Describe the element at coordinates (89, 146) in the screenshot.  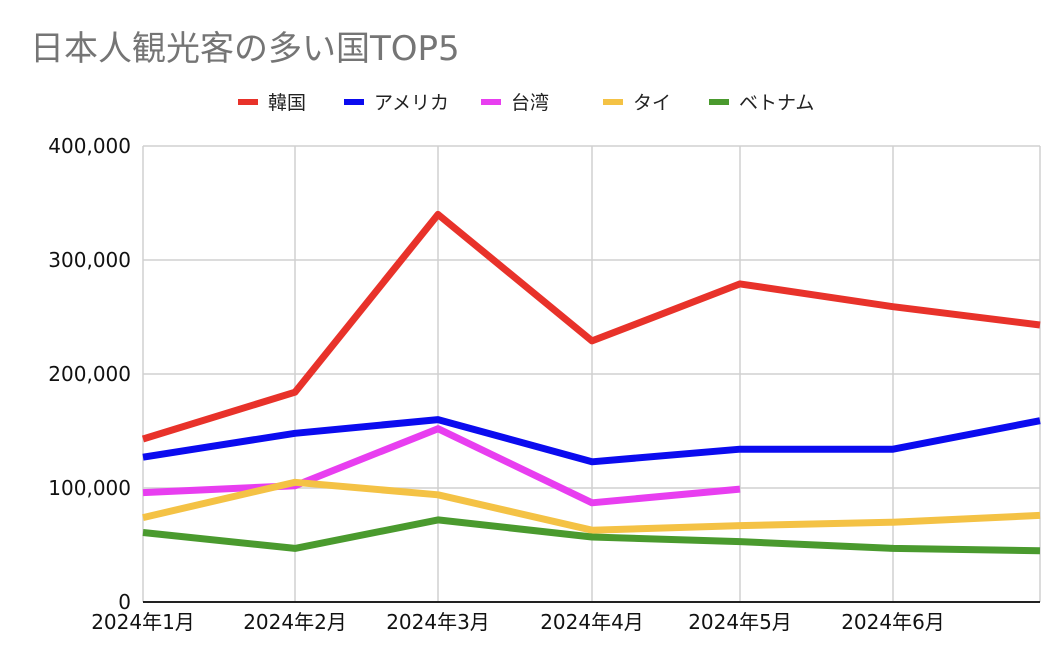
I see `y-tick-label: 400,000` at that location.